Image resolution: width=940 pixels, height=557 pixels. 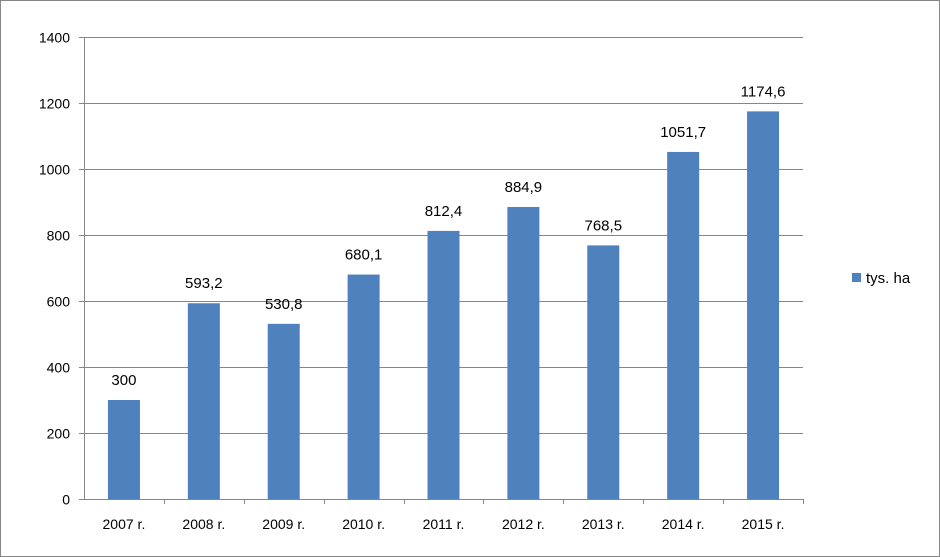 What do you see at coordinates (364, 255) in the screenshot?
I see `data-label: 680,1` at bounding box center [364, 255].